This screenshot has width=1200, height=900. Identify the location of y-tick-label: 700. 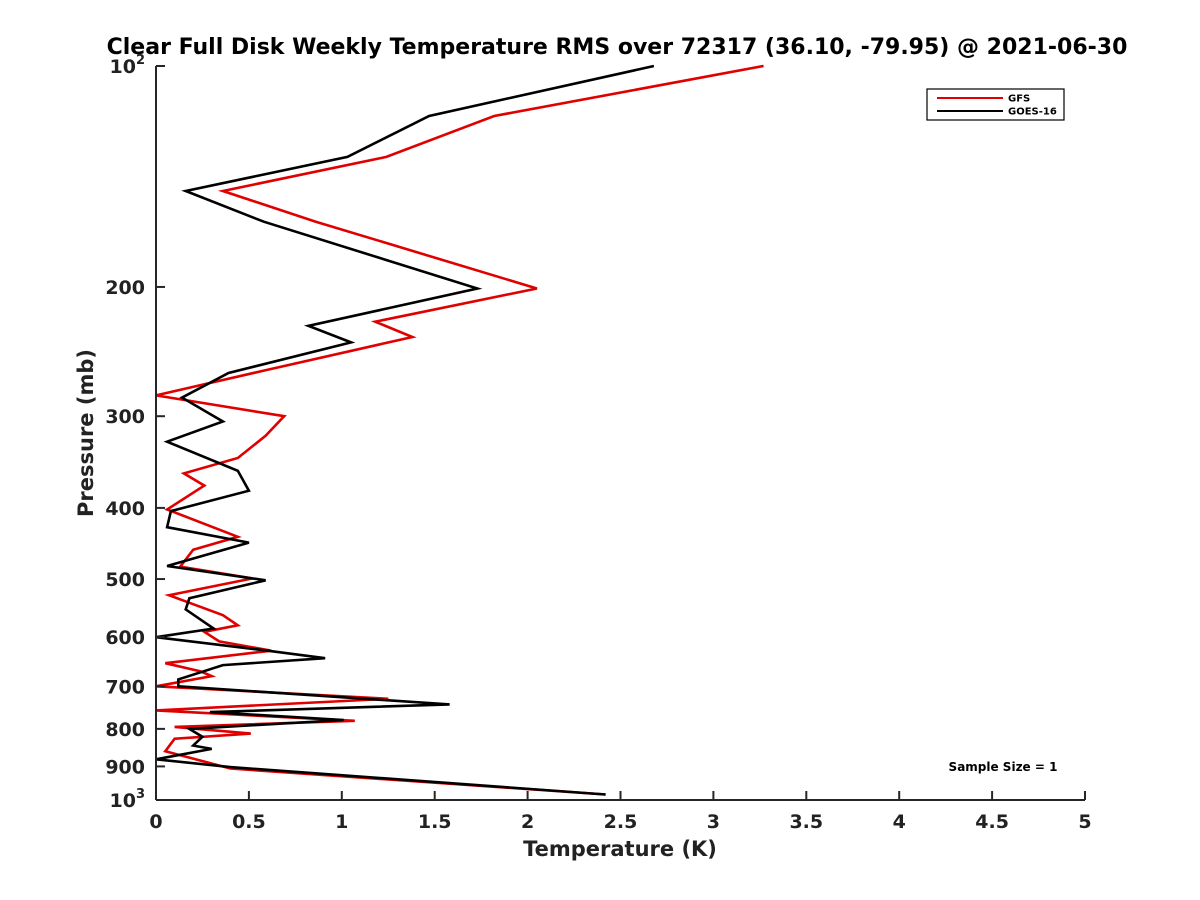
(125, 687).